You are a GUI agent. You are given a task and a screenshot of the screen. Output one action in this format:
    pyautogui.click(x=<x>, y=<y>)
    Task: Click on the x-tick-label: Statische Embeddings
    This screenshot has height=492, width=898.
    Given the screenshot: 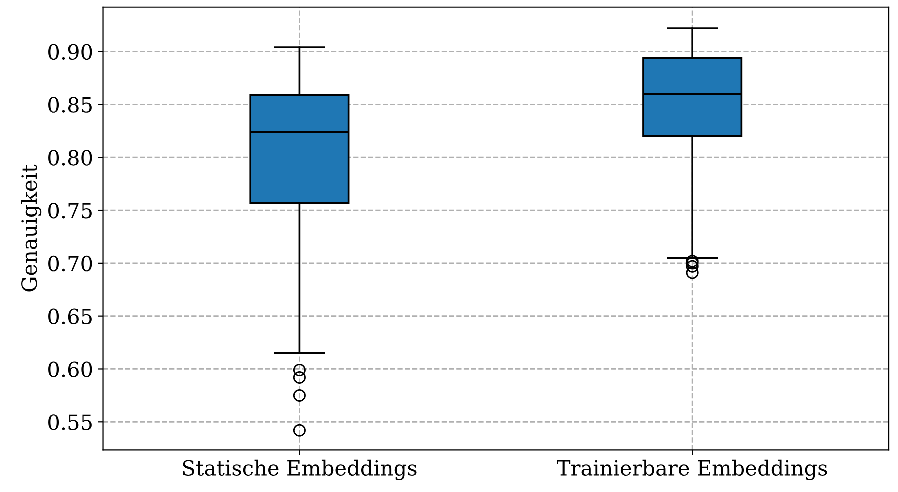 What is the action you would take?
    pyautogui.click(x=300, y=470)
    